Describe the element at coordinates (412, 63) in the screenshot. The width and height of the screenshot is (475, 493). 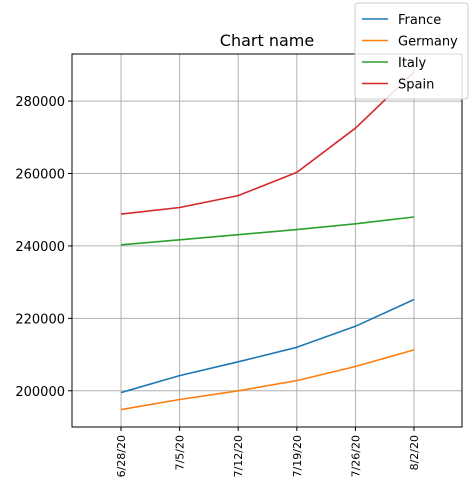
I see `legend-label-italy: Italy` at that location.